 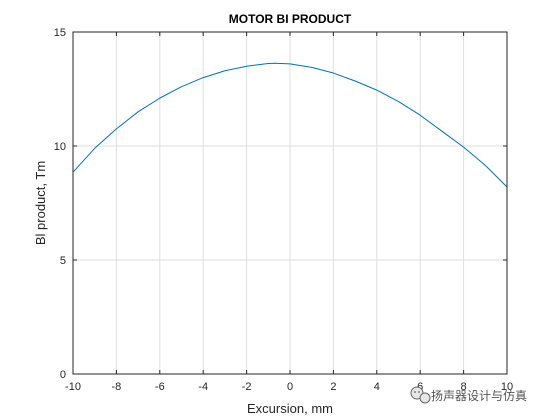 I want to click on x-tick-label: -10, so click(x=73, y=387).